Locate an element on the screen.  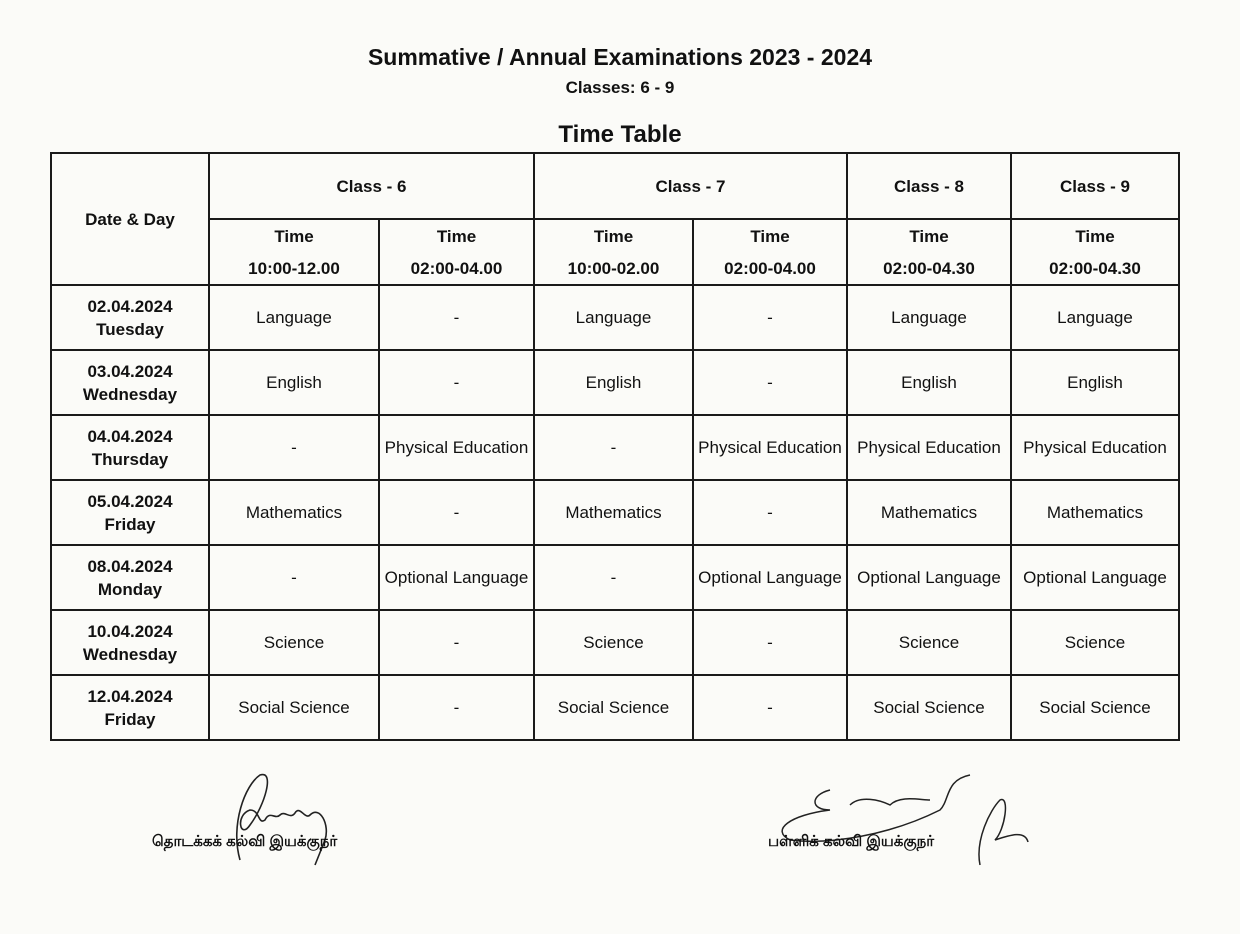
time-slot-header: Time 10:00-12.00 is located at coordinates (294, 252).